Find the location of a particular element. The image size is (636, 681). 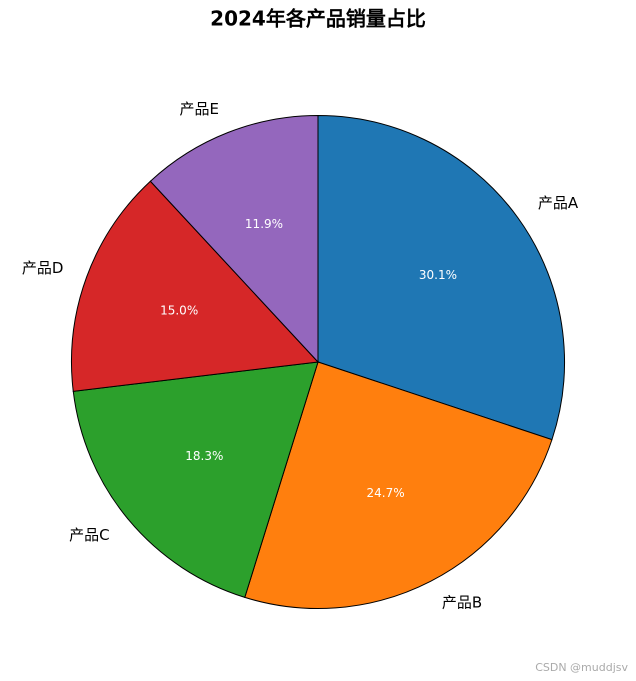

value-label: 15.0% is located at coordinates (179, 311).